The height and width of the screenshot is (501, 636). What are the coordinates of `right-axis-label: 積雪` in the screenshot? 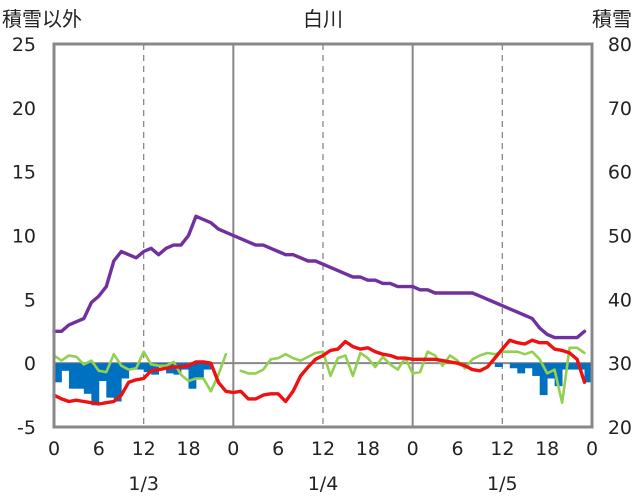 It's located at (612, 19).